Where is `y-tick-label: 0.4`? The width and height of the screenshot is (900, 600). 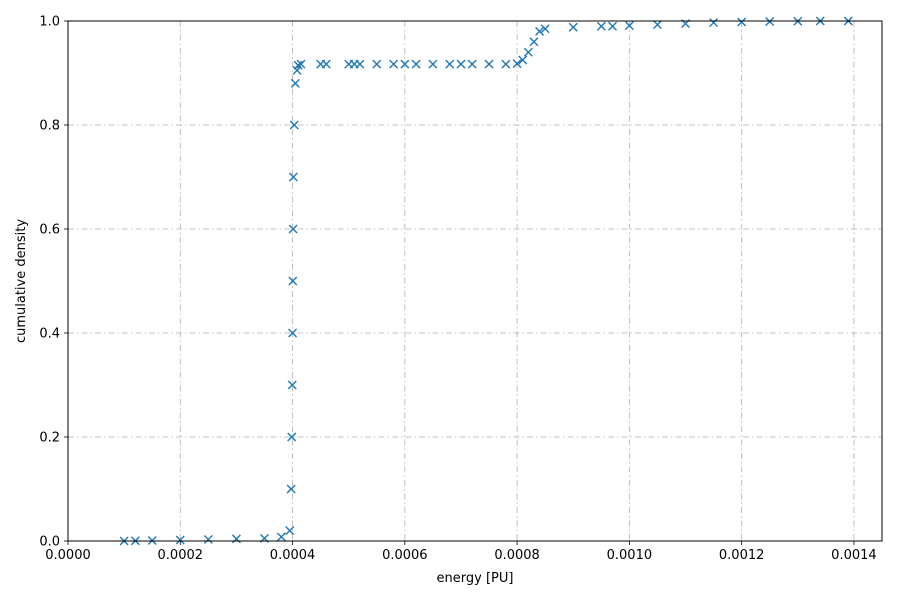
y-tick-label: 0.4 is located at coordinates (49, 334).